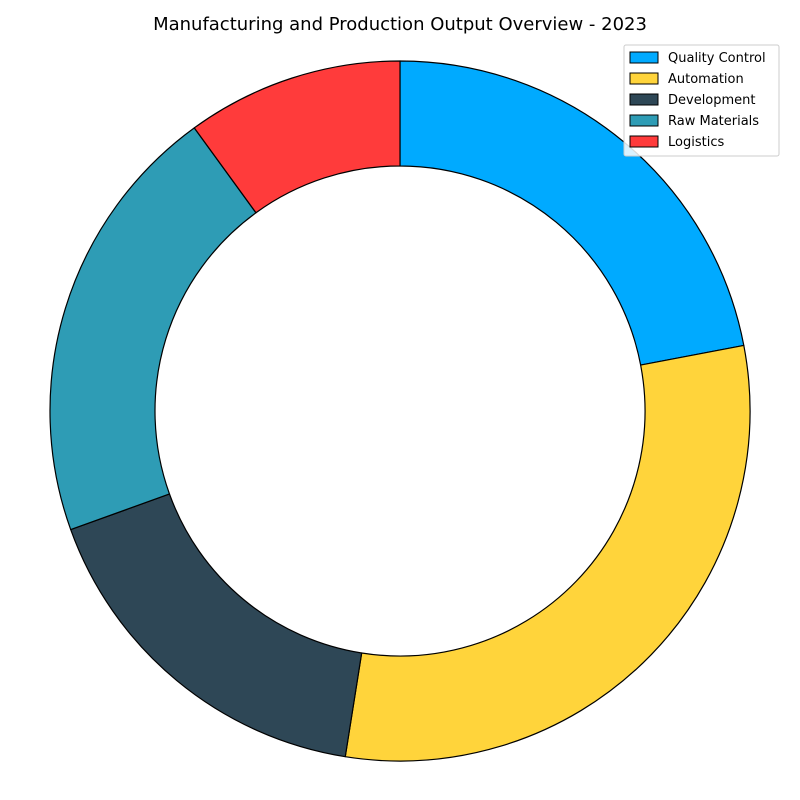  I want to click on legend-label-raw-materials: Raw Materials, so click(713, 121).